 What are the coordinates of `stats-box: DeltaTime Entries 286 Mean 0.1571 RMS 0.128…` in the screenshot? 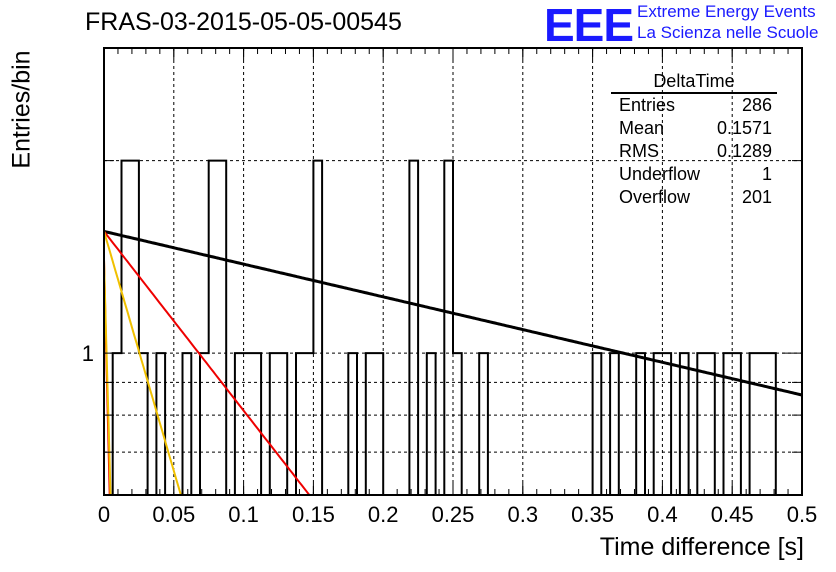 It's located at (693, 139).